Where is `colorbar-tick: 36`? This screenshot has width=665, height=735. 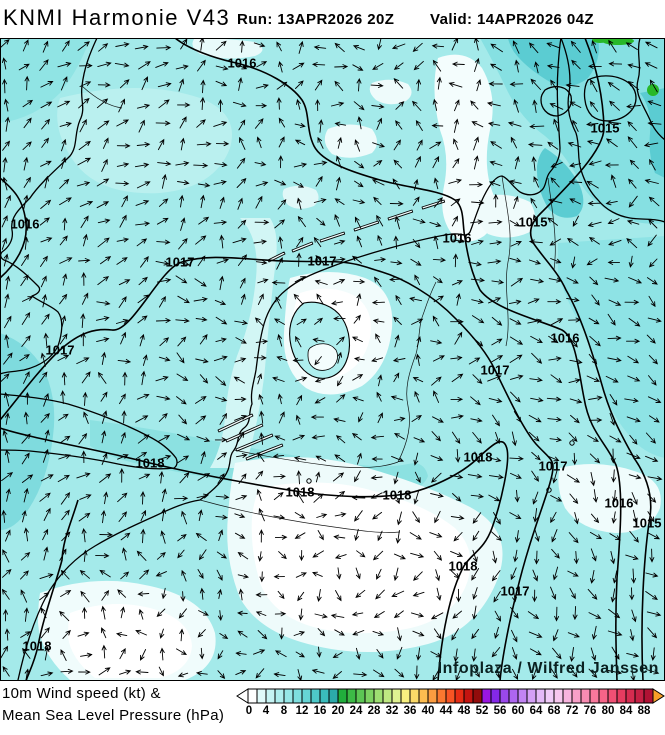
colorbar-tick: 36 is located at coordinates (410, 711).